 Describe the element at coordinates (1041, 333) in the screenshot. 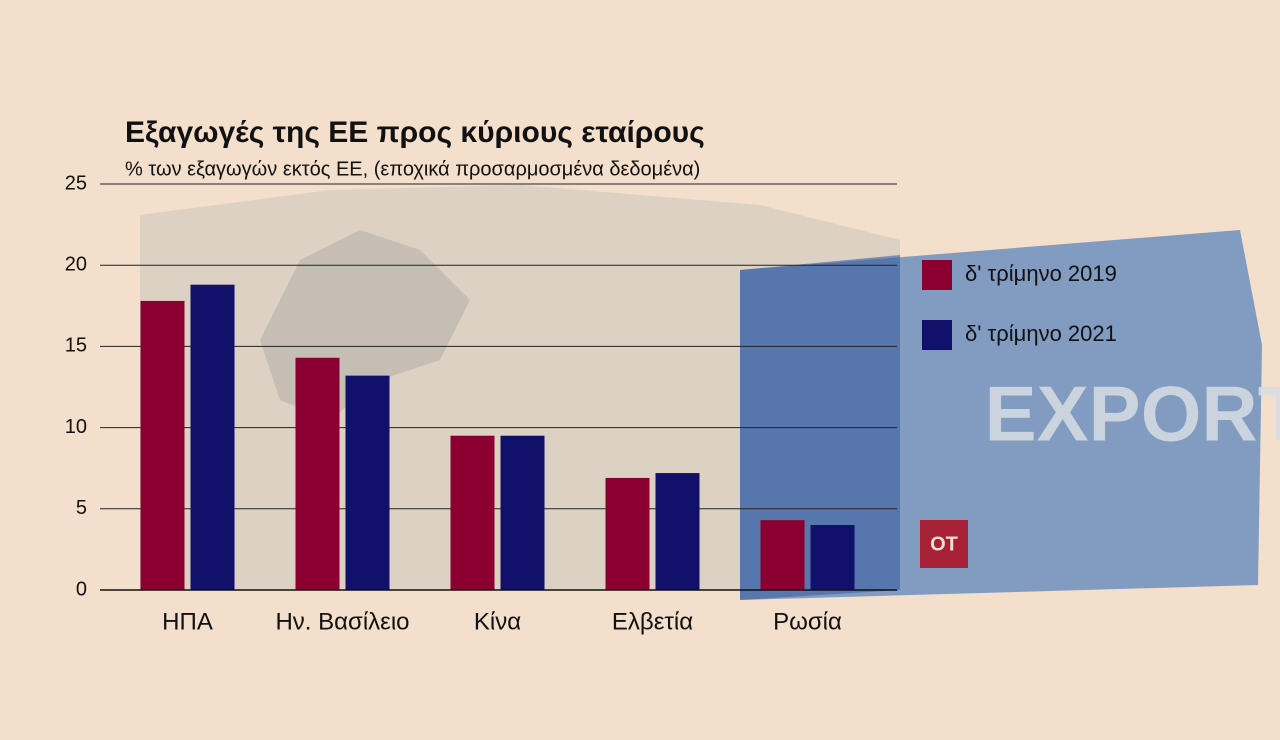

I see `legend-label: δ' τρίμηνο 2021` at that location.